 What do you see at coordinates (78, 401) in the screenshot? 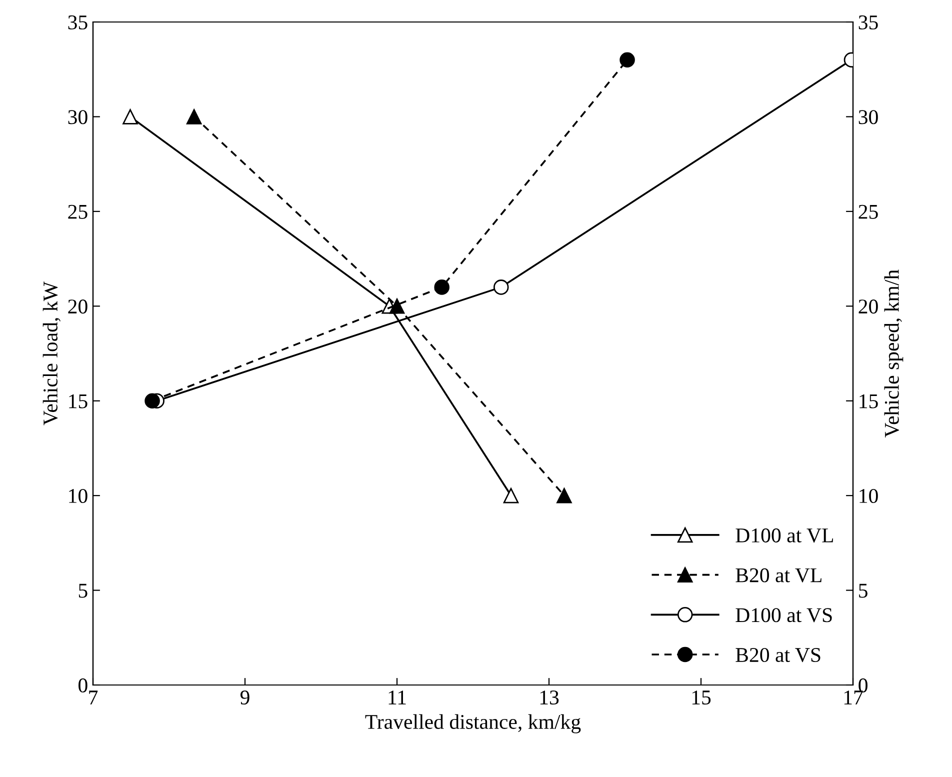
I see `y-tick-label: 15` at bounding box center [78, 401].